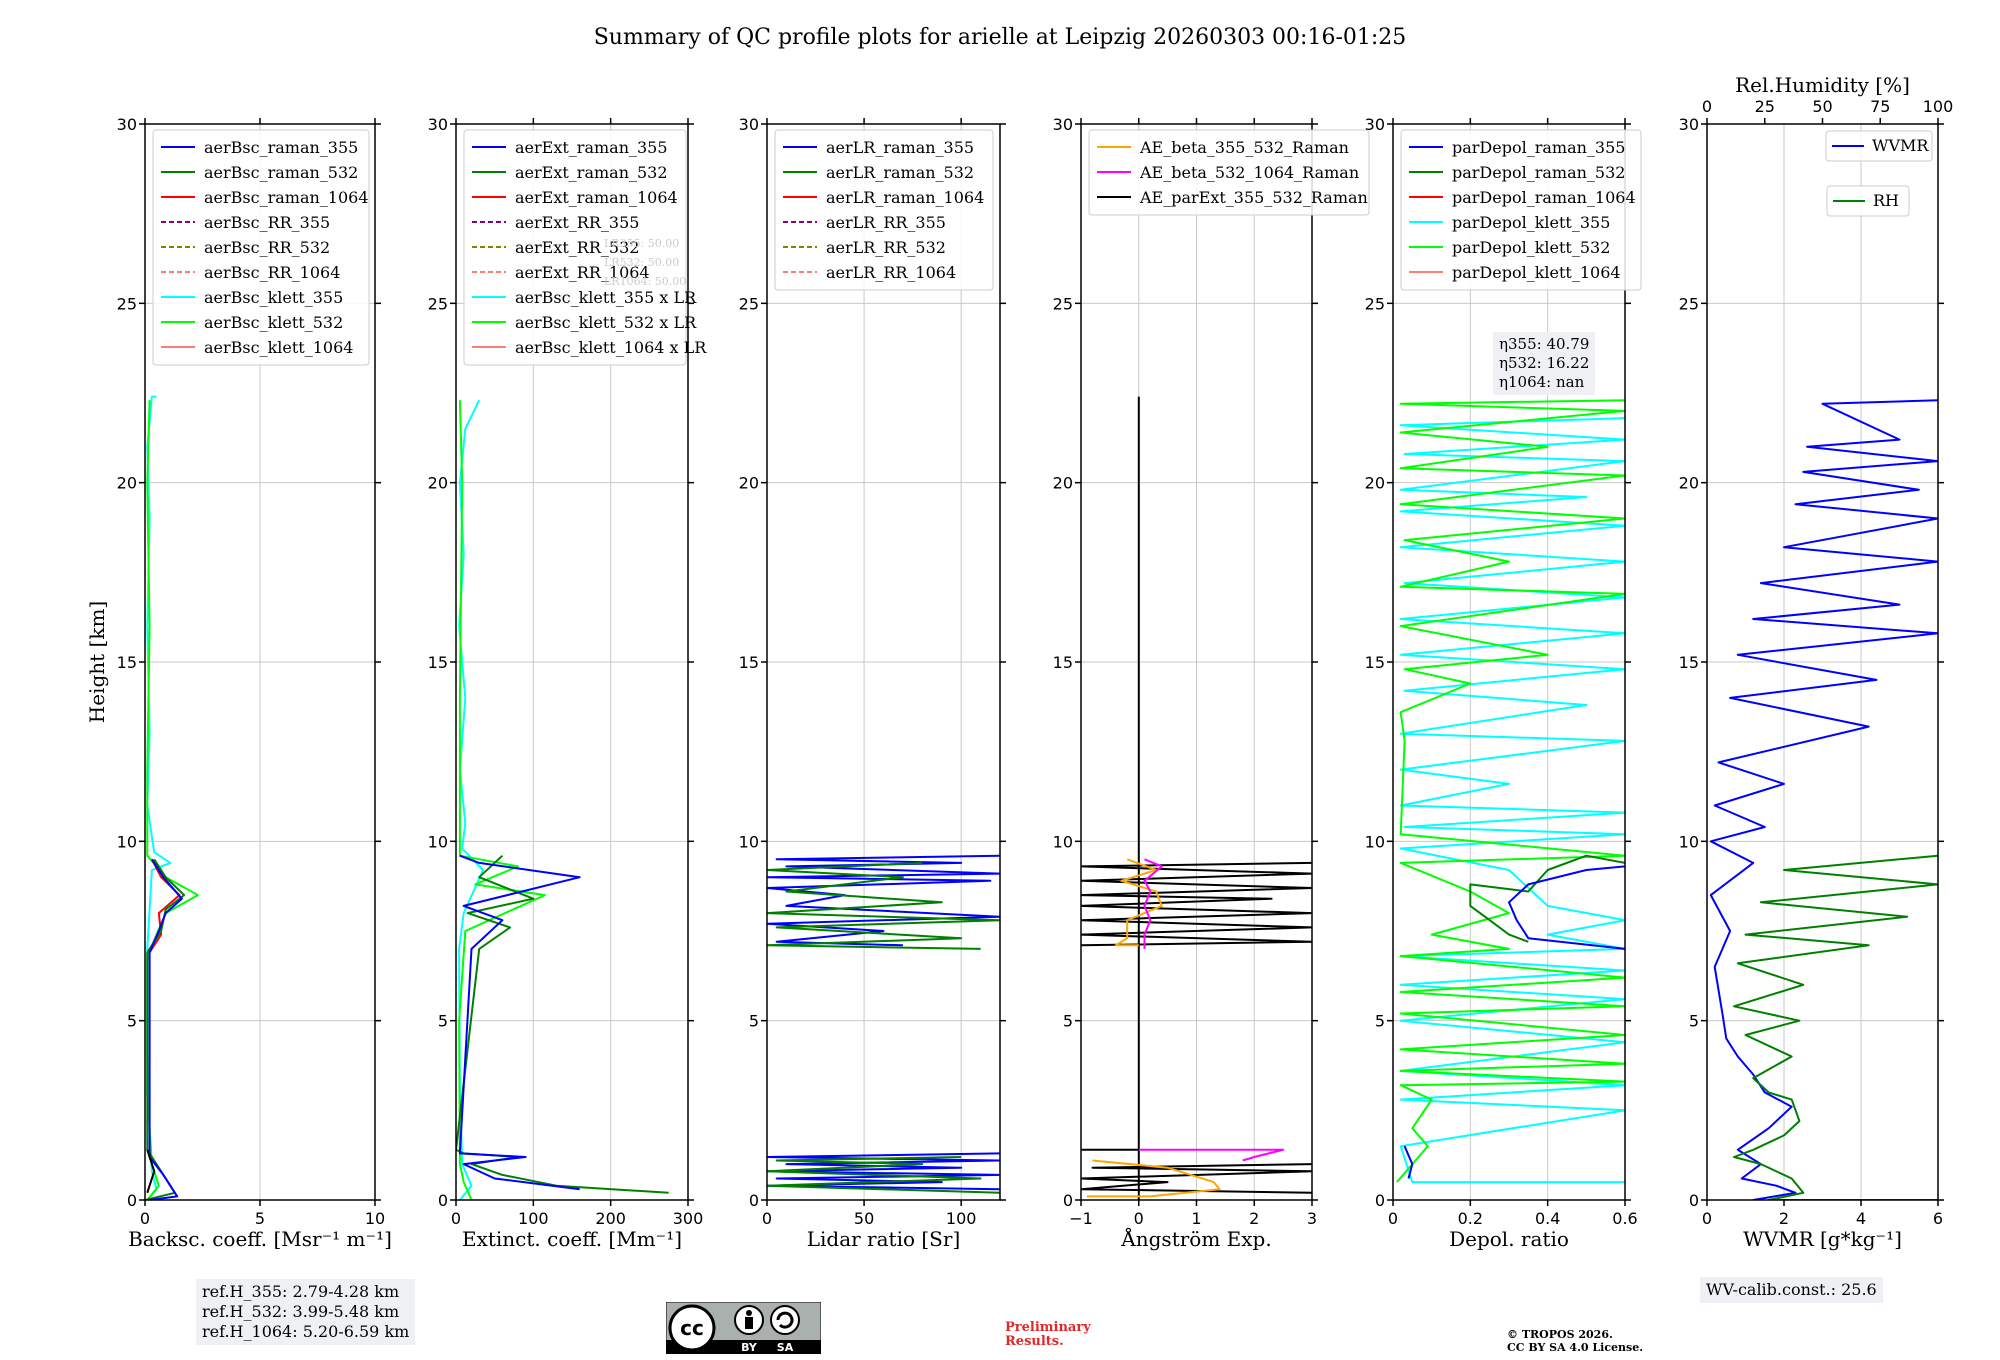  What do you see at coordinates (606, 297) in the screenshot?
I see `legend-label: aerBsc_klett_355 x LR` at bounding box center [606, 297].